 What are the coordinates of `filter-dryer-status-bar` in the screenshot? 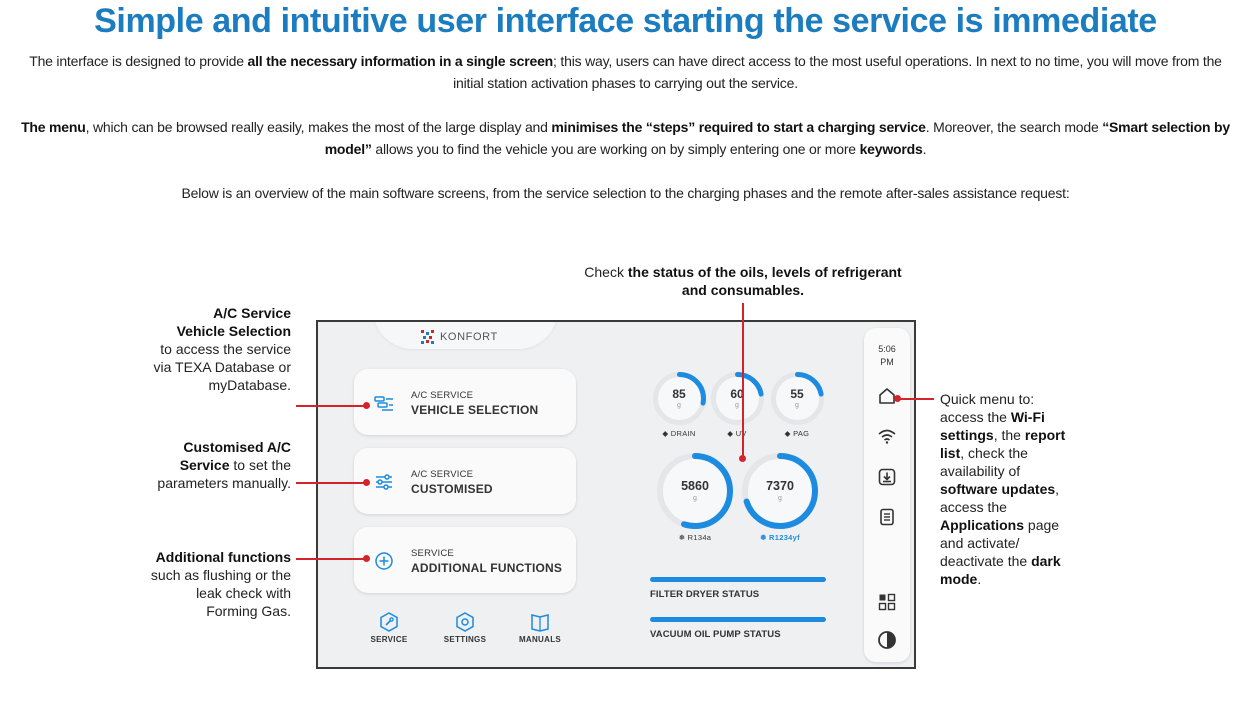 It's located at (738, 579).